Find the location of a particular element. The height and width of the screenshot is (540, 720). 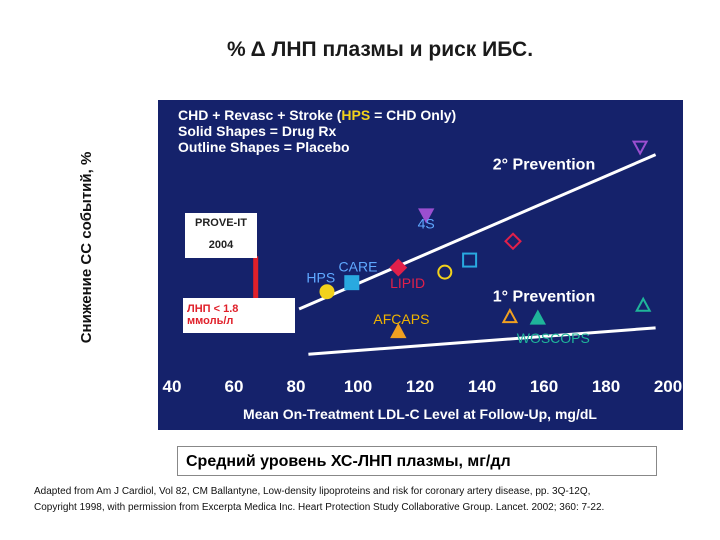

study-label: LIPID is located at coordinates (407, 283).